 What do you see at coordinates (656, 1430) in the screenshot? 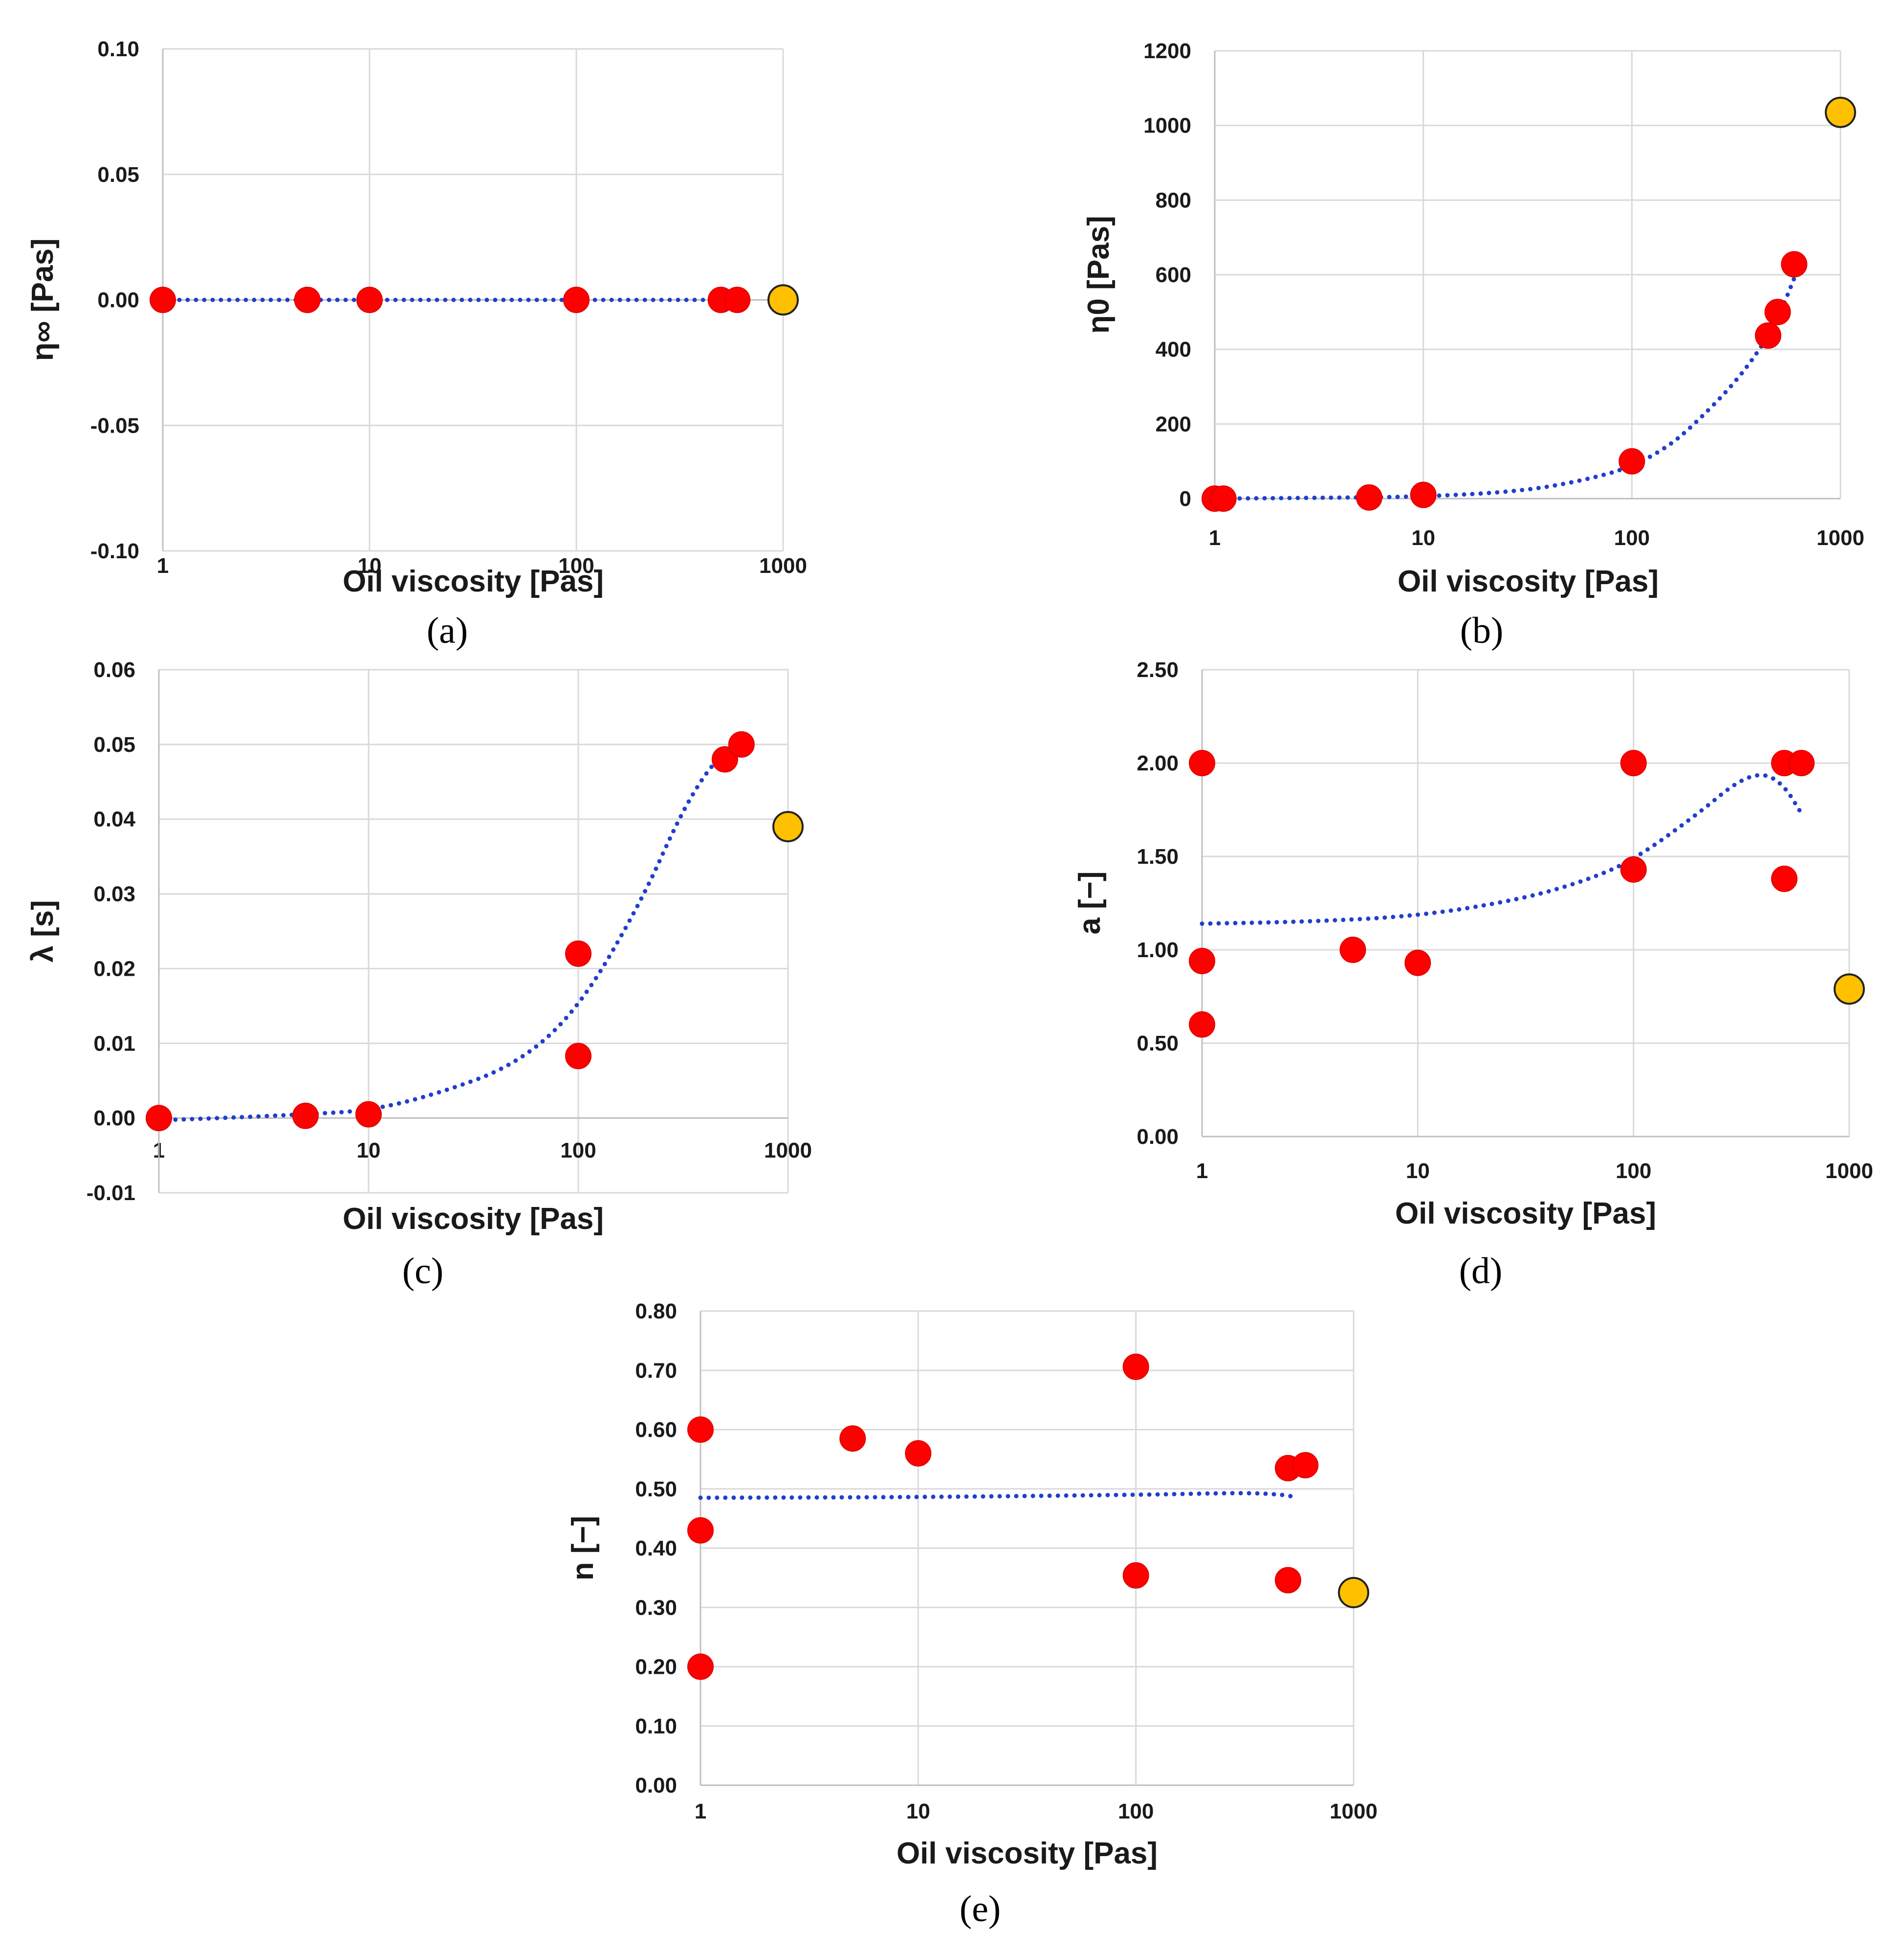
I see `y-tick-label: 0.60` at bounding box center [656, 1430].